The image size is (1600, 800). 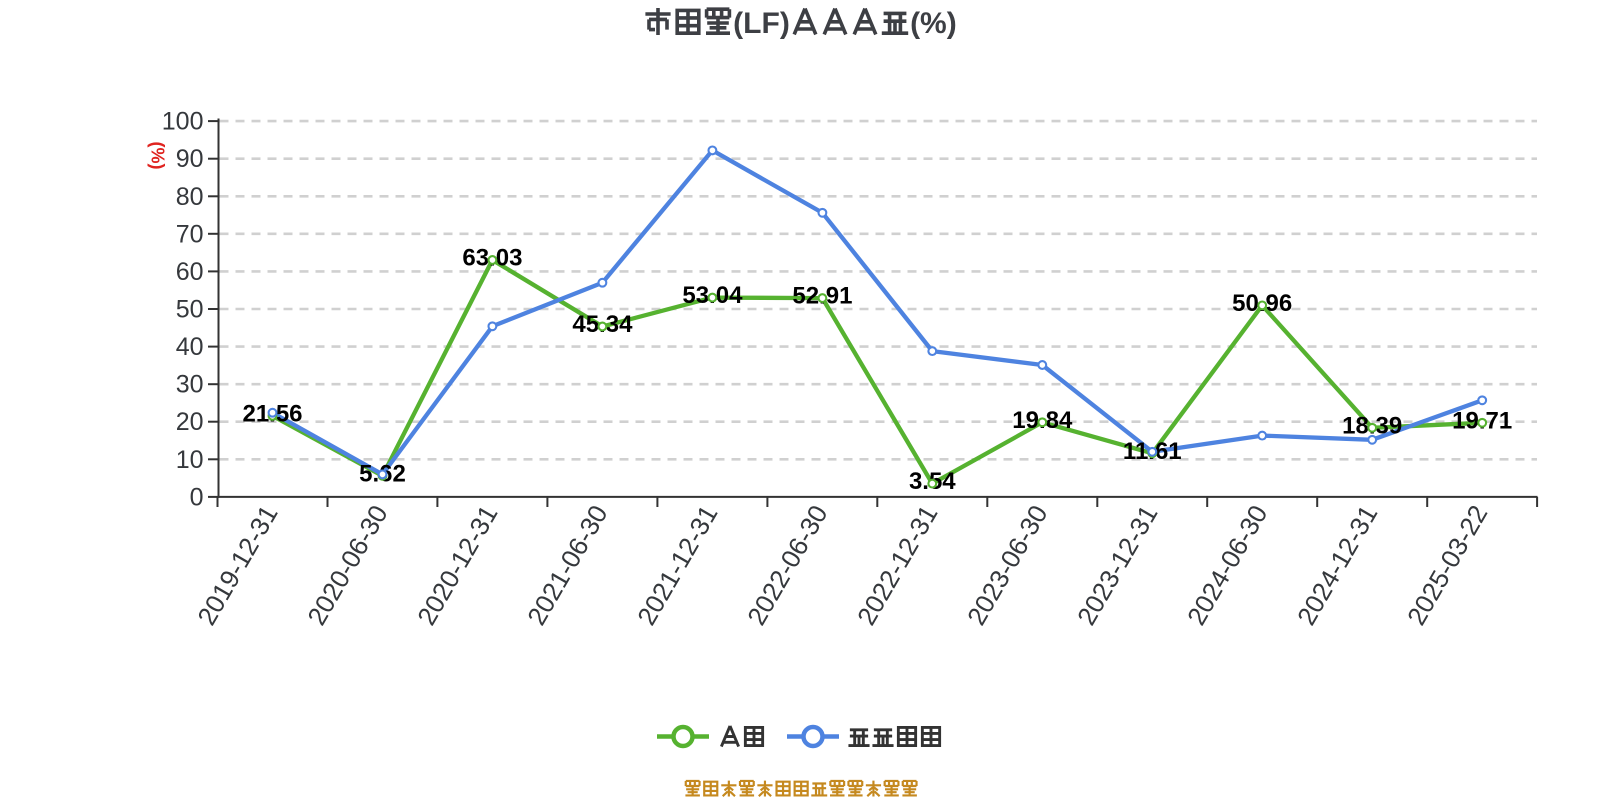 What do you see at coordinates (190, 385) in the screenshot?
I see `svg-text: 30` at bounding box center [190, 385].